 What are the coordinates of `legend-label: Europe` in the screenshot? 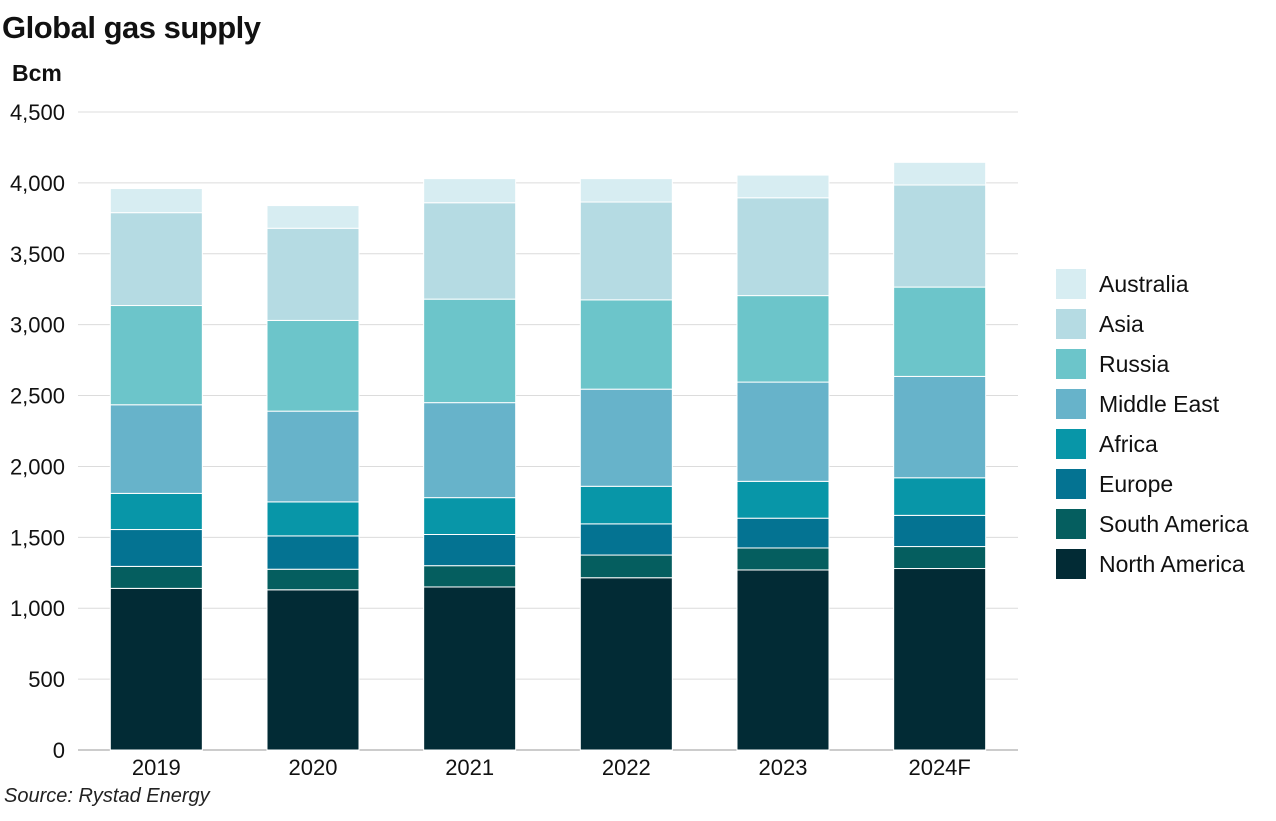 It's located at (1136, 484).